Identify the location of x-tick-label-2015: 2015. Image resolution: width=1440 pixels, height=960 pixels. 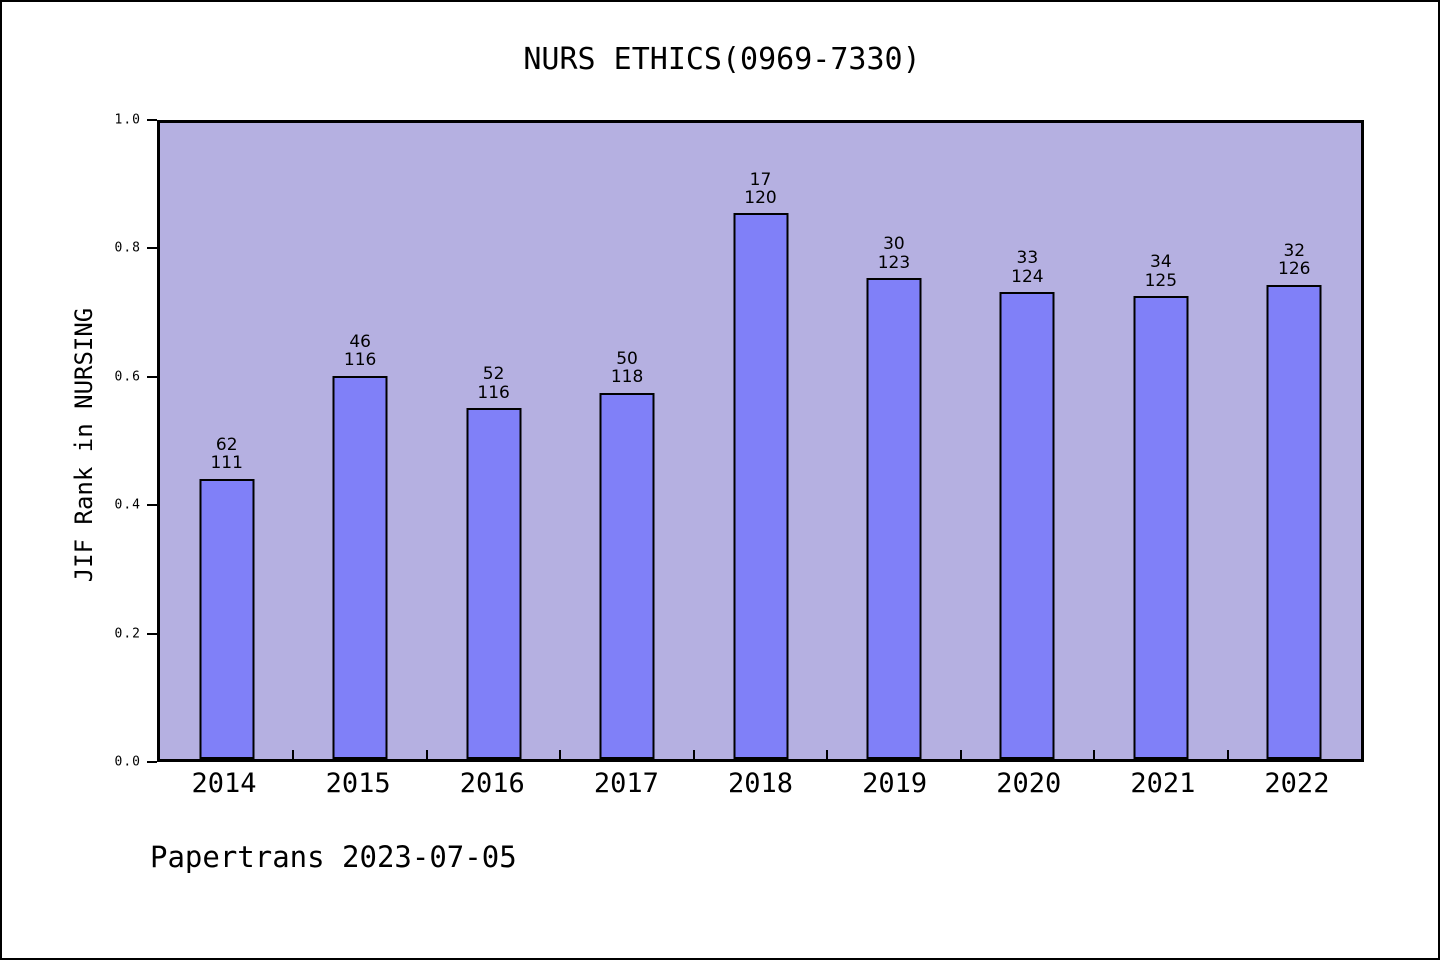
(358, 783).